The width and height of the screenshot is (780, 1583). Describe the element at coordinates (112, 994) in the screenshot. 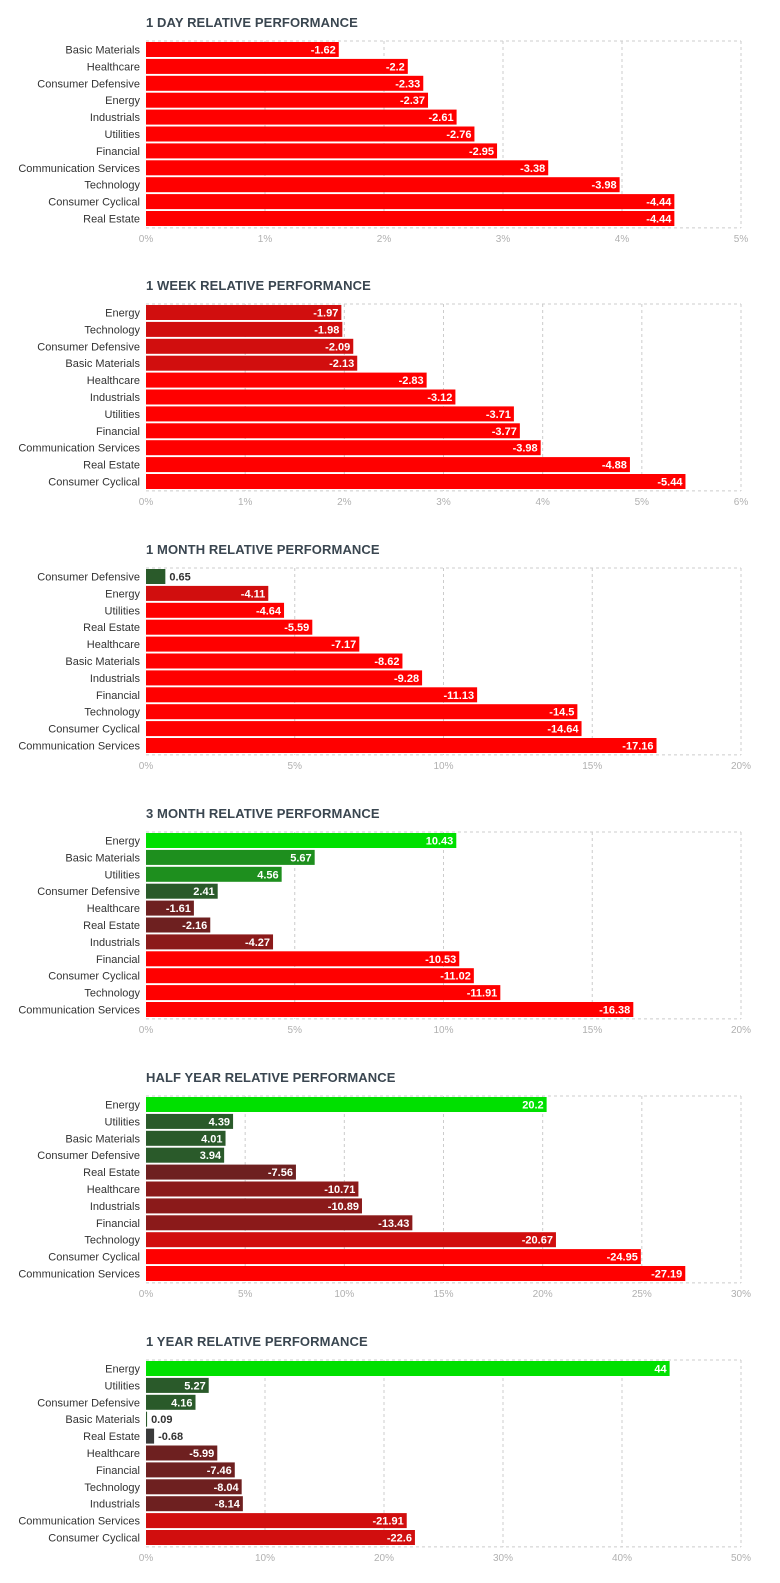

I see `category-label: Technology` at that location.